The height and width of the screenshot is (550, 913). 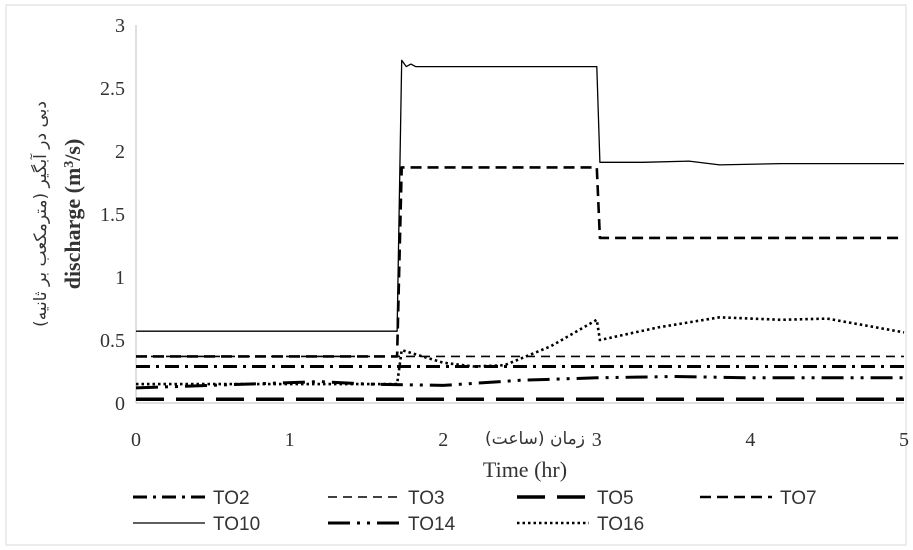 What do you see at coordinates (597, 440) in the screenshot?
I see `x-tick-label: 3` at bounding box center [597, 440].